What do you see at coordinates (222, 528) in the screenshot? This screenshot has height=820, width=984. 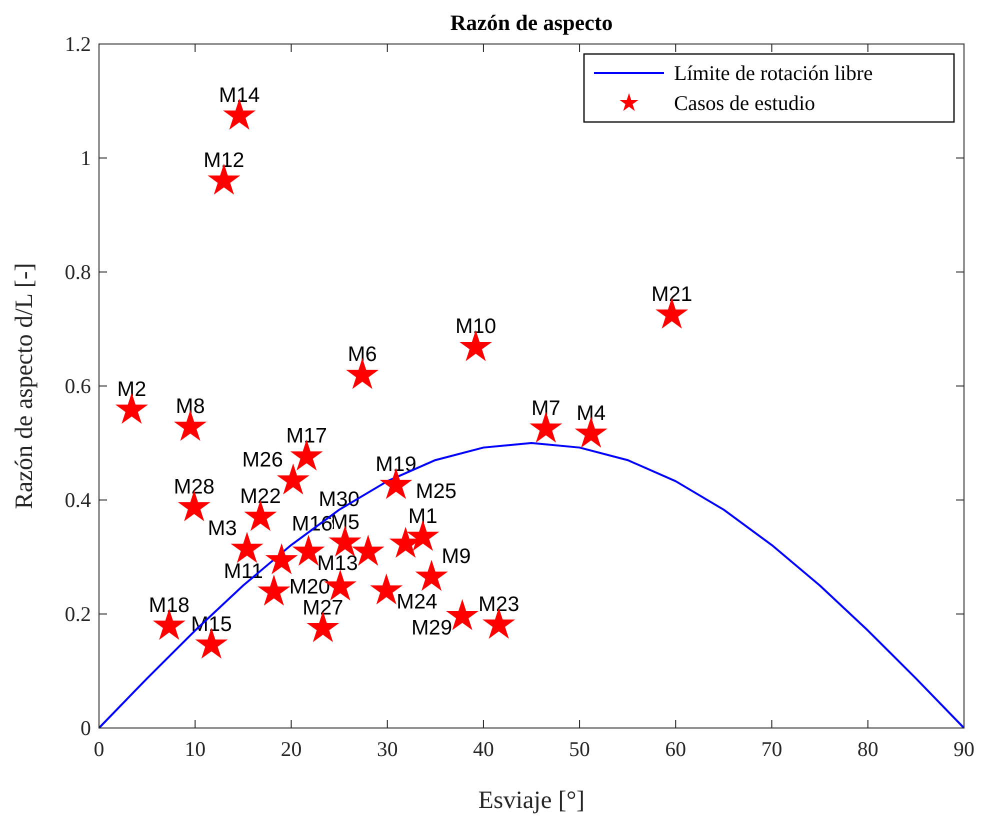 I see `annotation: M3` at bounding box center [222, 528].